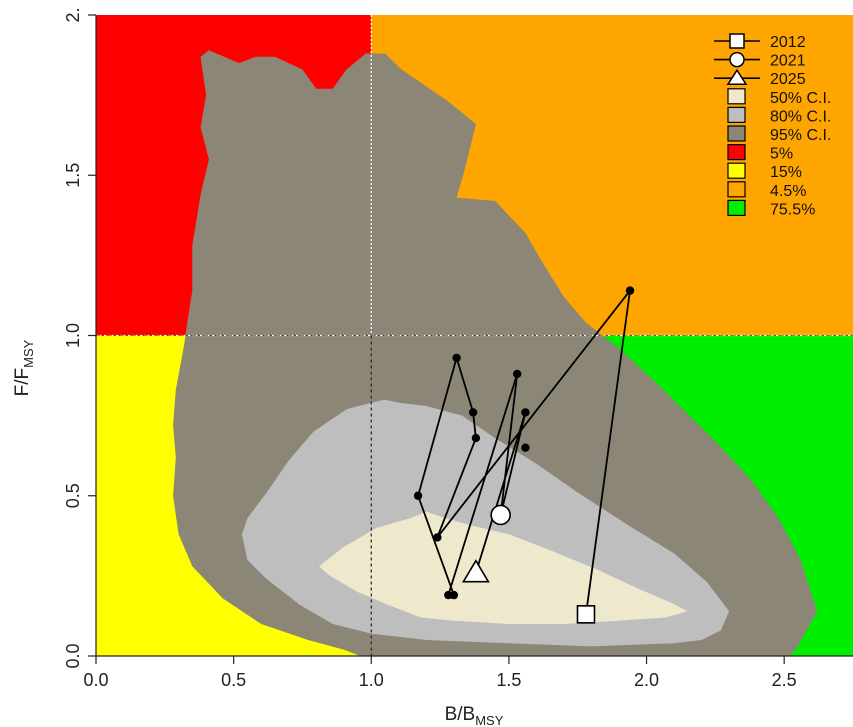 This screenshot has height=727, width=853. Describe the element at coordinates (786, 172) in the screenshot. I see `legend-label: 15%` at that location.